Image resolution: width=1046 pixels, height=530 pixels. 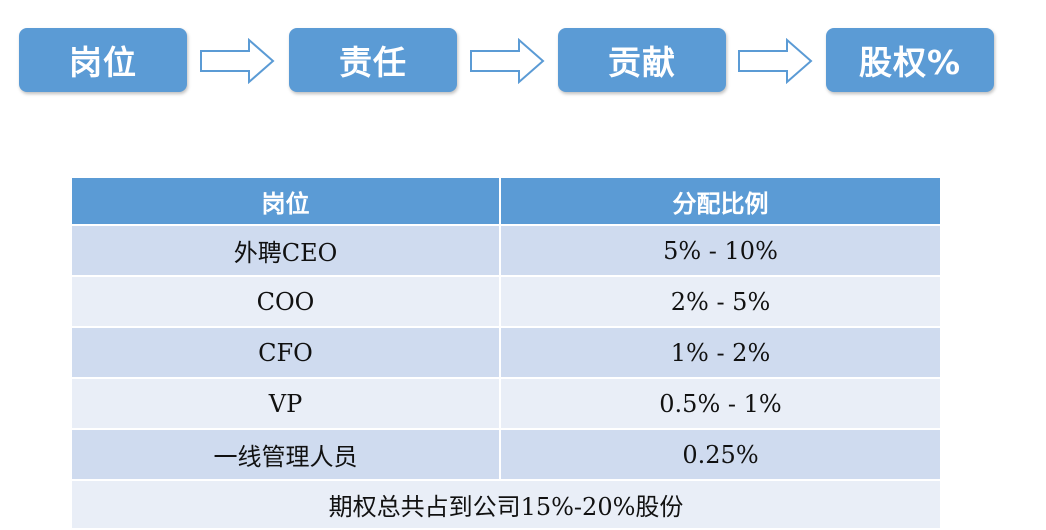 I want to click on table-row: VP 0.5% - 1%, so click(x=506, y=403).